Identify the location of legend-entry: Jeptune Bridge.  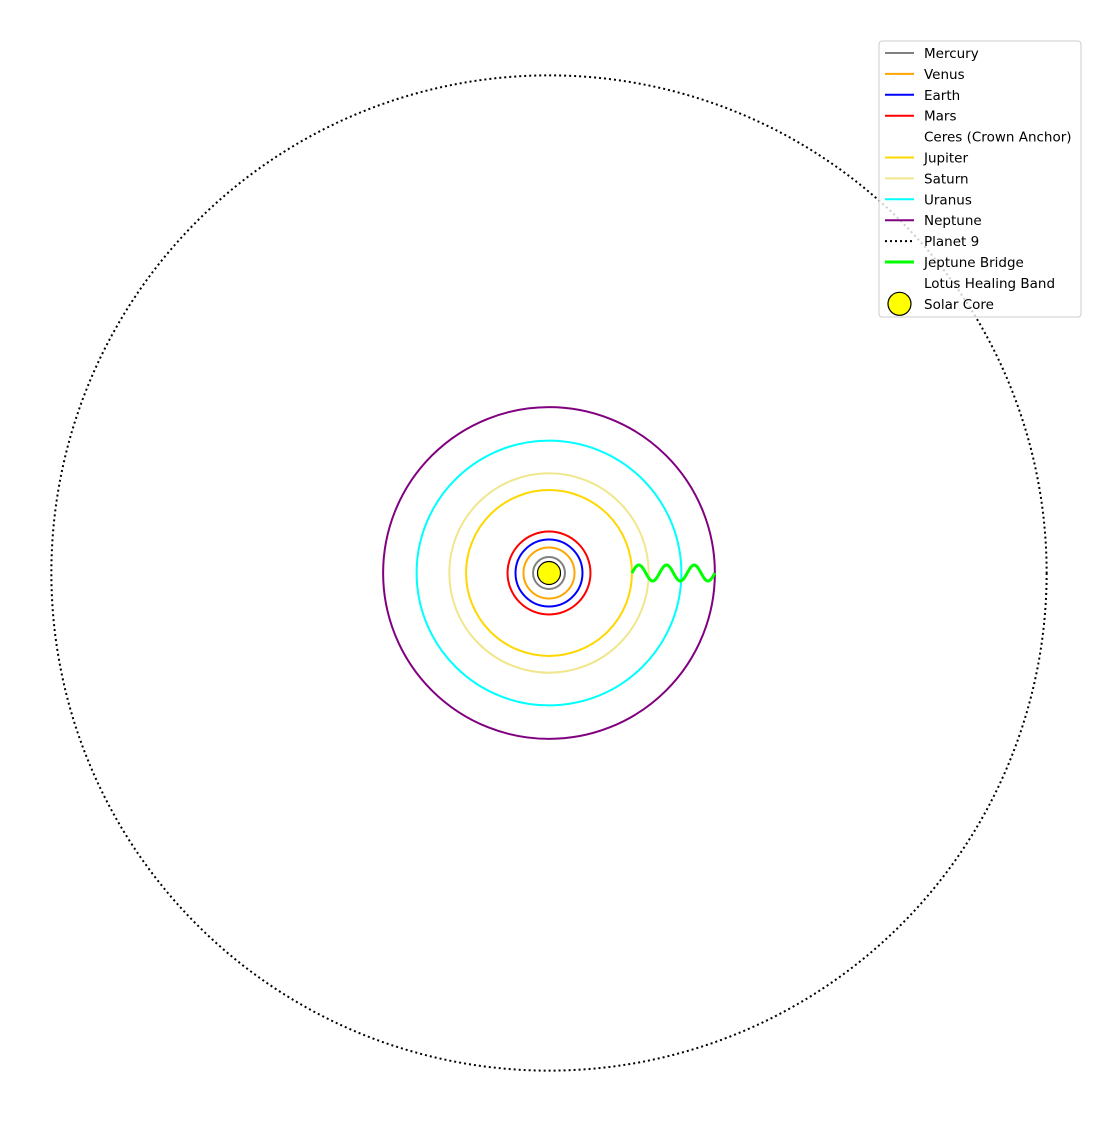
(954, 263).